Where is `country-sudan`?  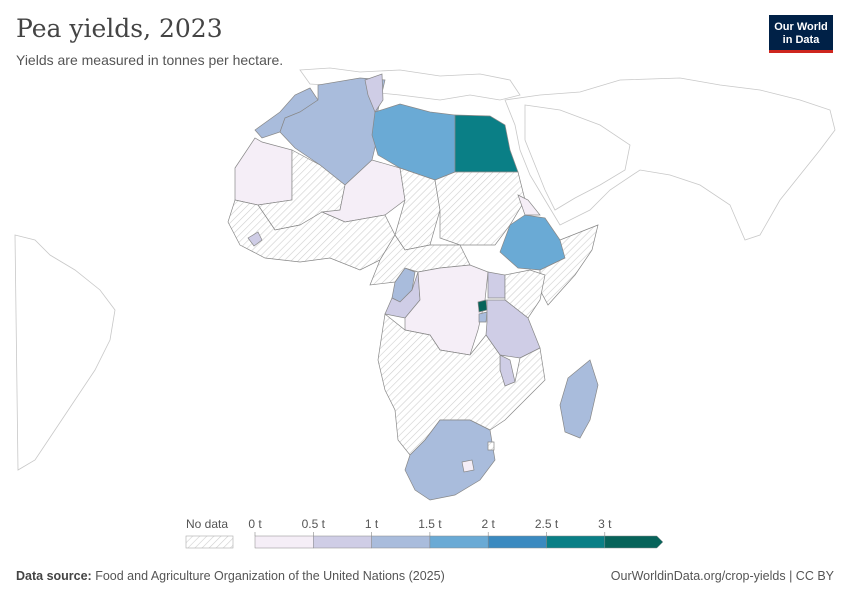
country-sudan is located at coordinates (480, 208).